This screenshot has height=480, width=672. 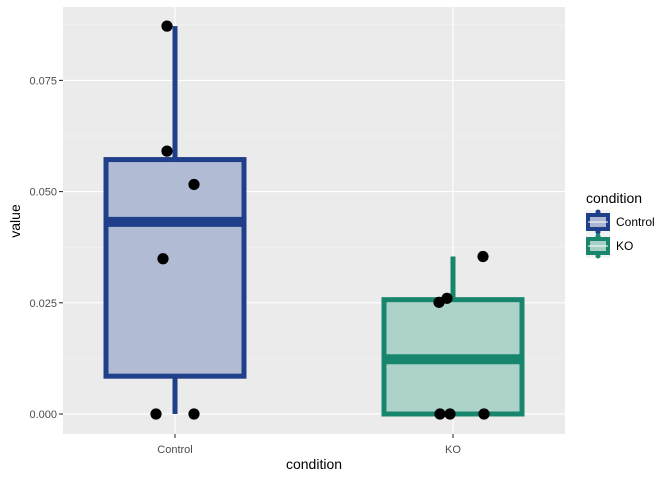 What do you see at coordinates (174, 450) in the screenshot?
I see `x-tick-label: Control` at bounding box center [174, 450].